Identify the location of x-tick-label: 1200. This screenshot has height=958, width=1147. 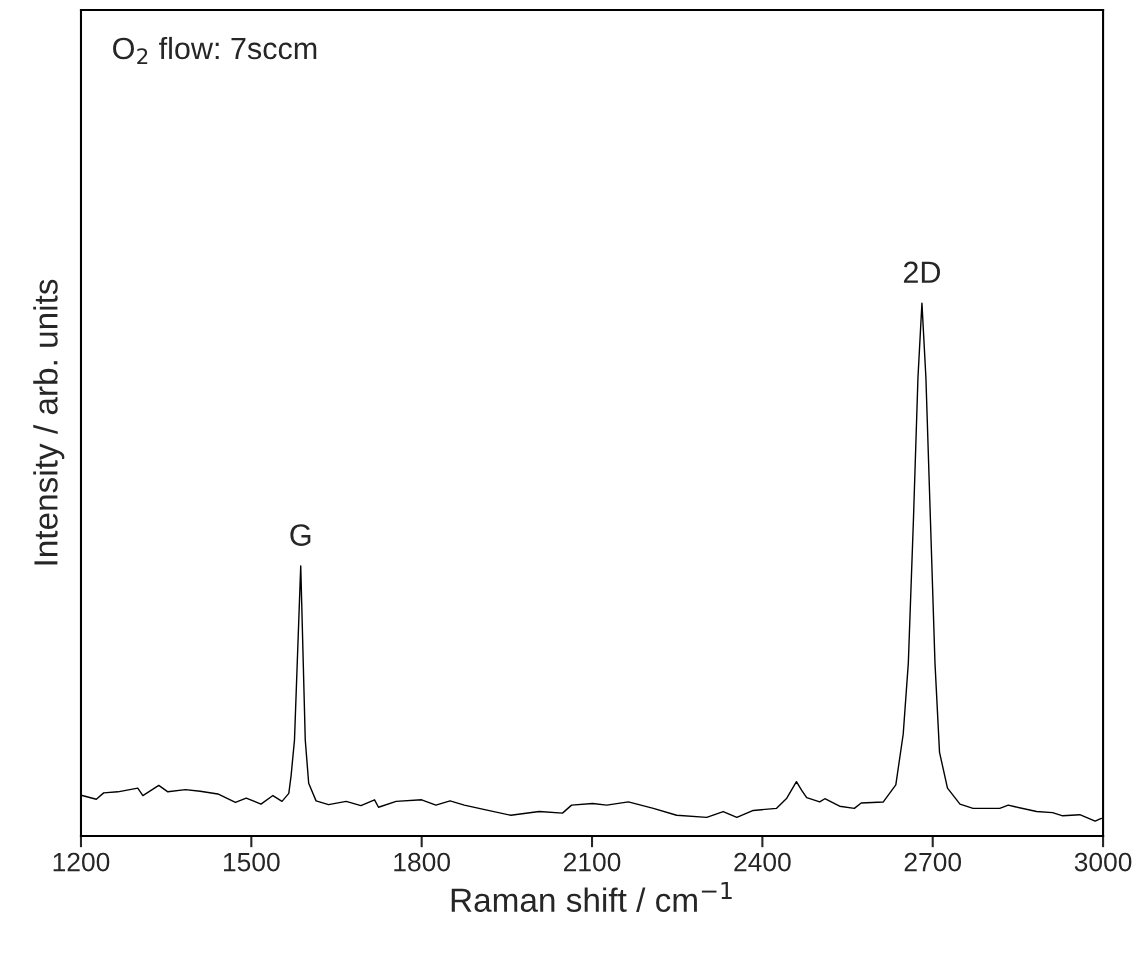
(81, 862).